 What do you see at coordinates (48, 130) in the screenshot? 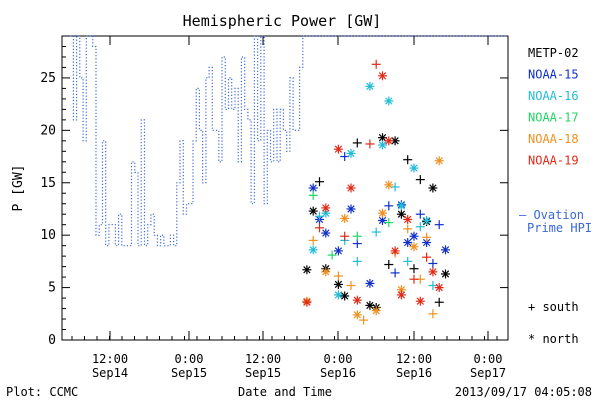
I see `y-tick-label: 20` at bounding box center [48, 130].